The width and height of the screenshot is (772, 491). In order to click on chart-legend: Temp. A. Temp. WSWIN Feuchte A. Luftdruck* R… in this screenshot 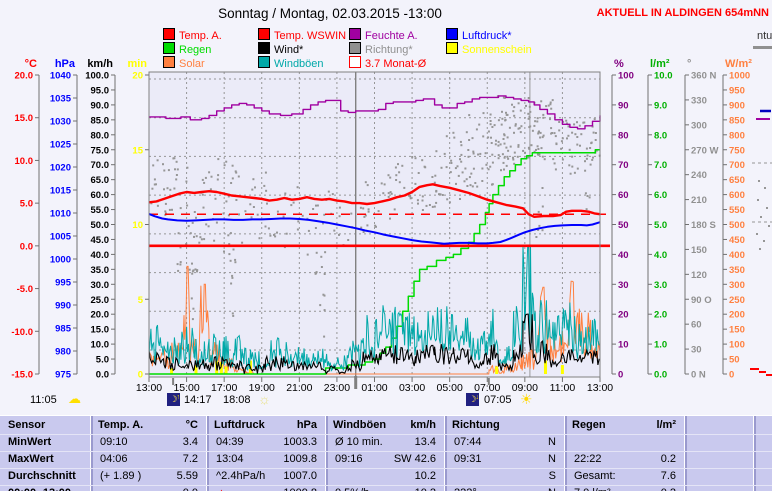, I will do `click(386, 48)`.